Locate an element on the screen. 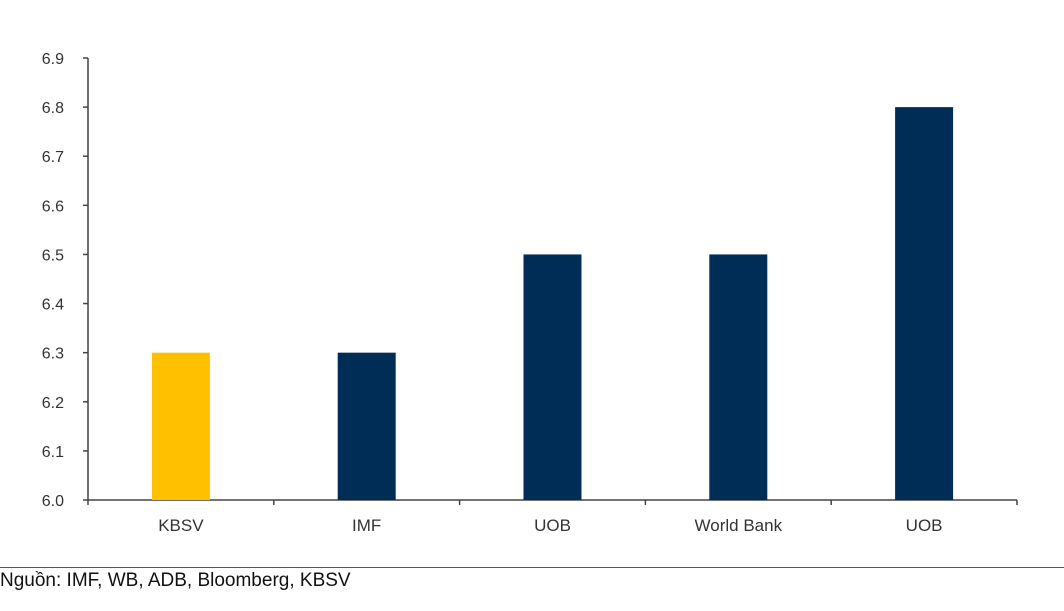  y-tick-label: 6.2 is located at coordinates (53, 403).